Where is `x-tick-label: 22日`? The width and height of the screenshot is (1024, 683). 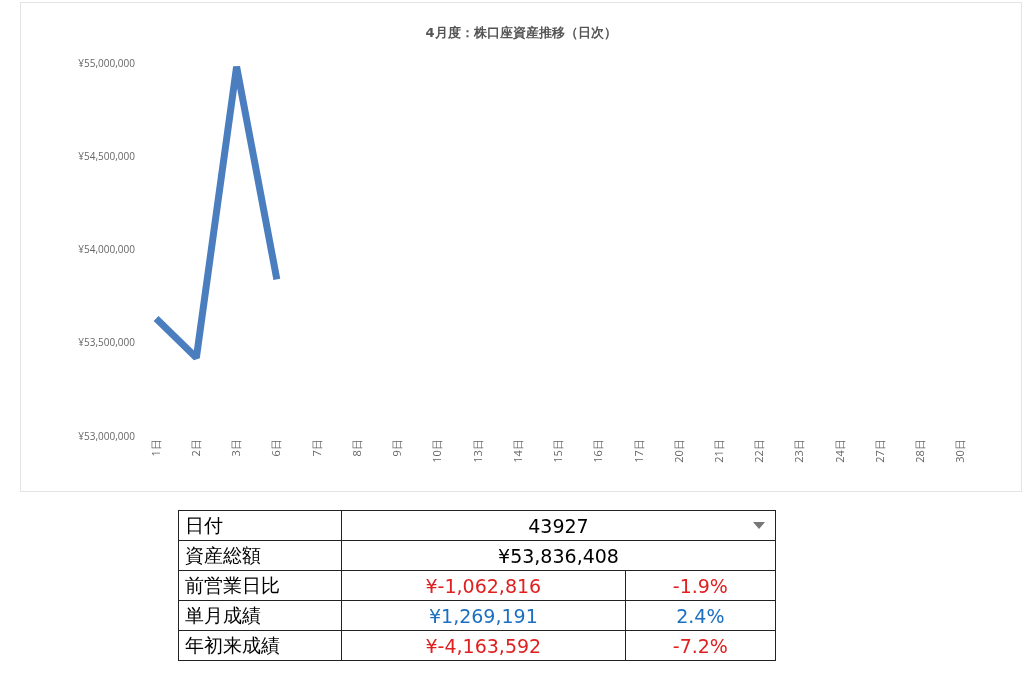
x-tick-label: 22日 is located at coordinates (759, 451).